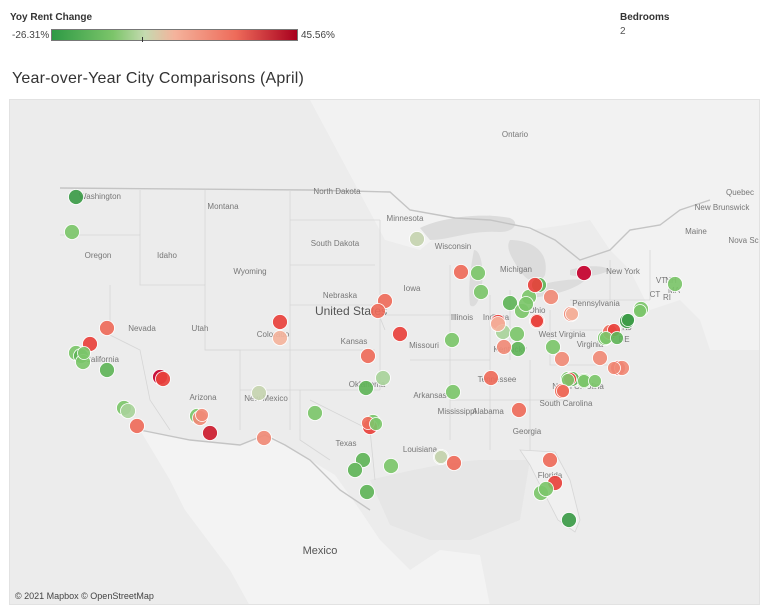  I want to click on label-west-virginia: West Virginia, so click(562, 334).